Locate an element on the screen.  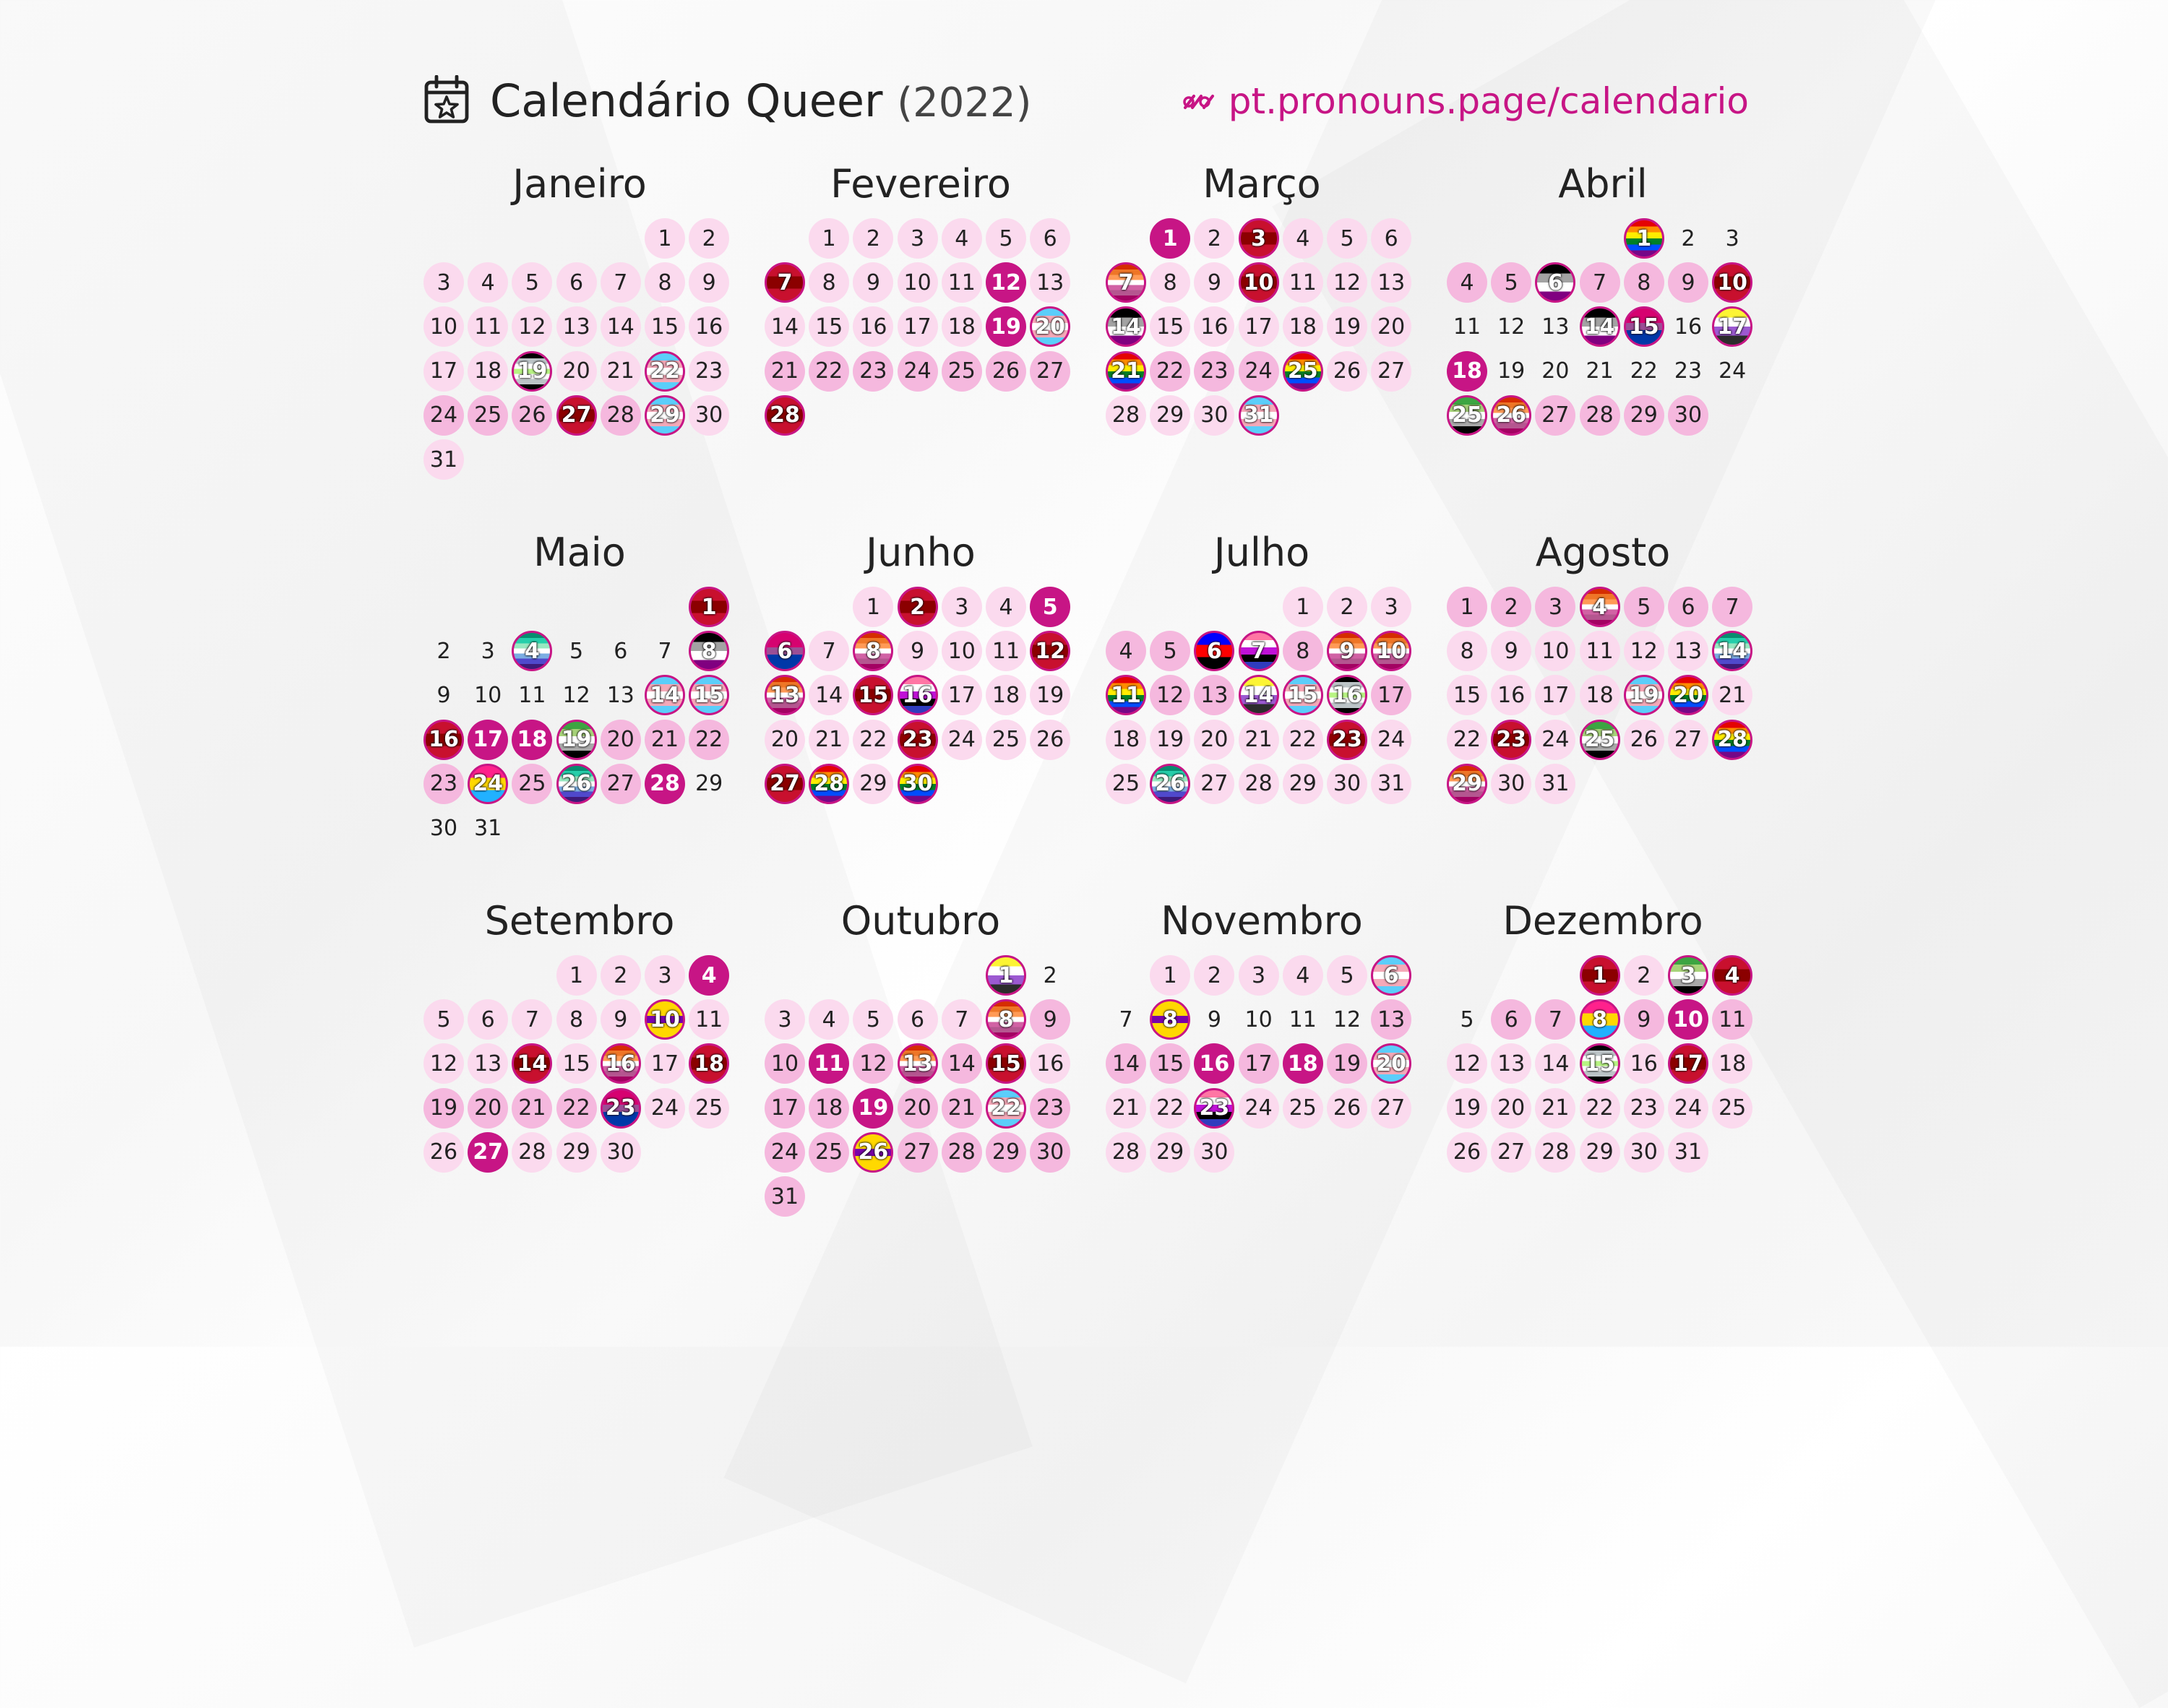
day-cell-flag: 25 is located at coordinates (1599, 739).